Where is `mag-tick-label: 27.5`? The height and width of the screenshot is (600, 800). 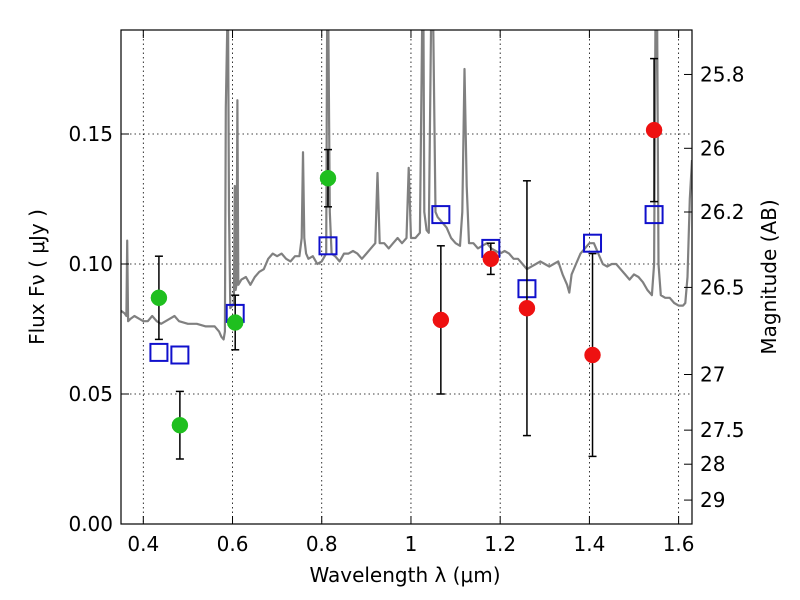
mag-tick-label: 27.5 is located at coordinates (722, 430).